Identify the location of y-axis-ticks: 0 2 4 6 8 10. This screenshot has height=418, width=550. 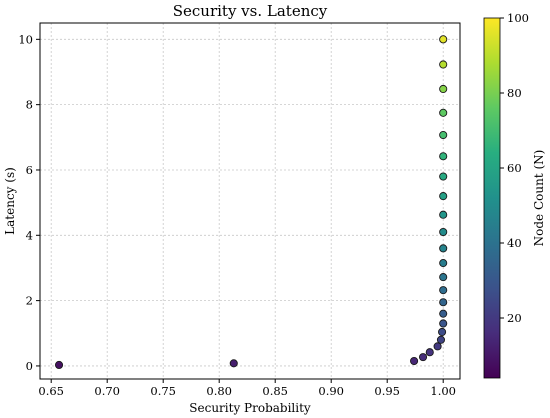
(29, 202).